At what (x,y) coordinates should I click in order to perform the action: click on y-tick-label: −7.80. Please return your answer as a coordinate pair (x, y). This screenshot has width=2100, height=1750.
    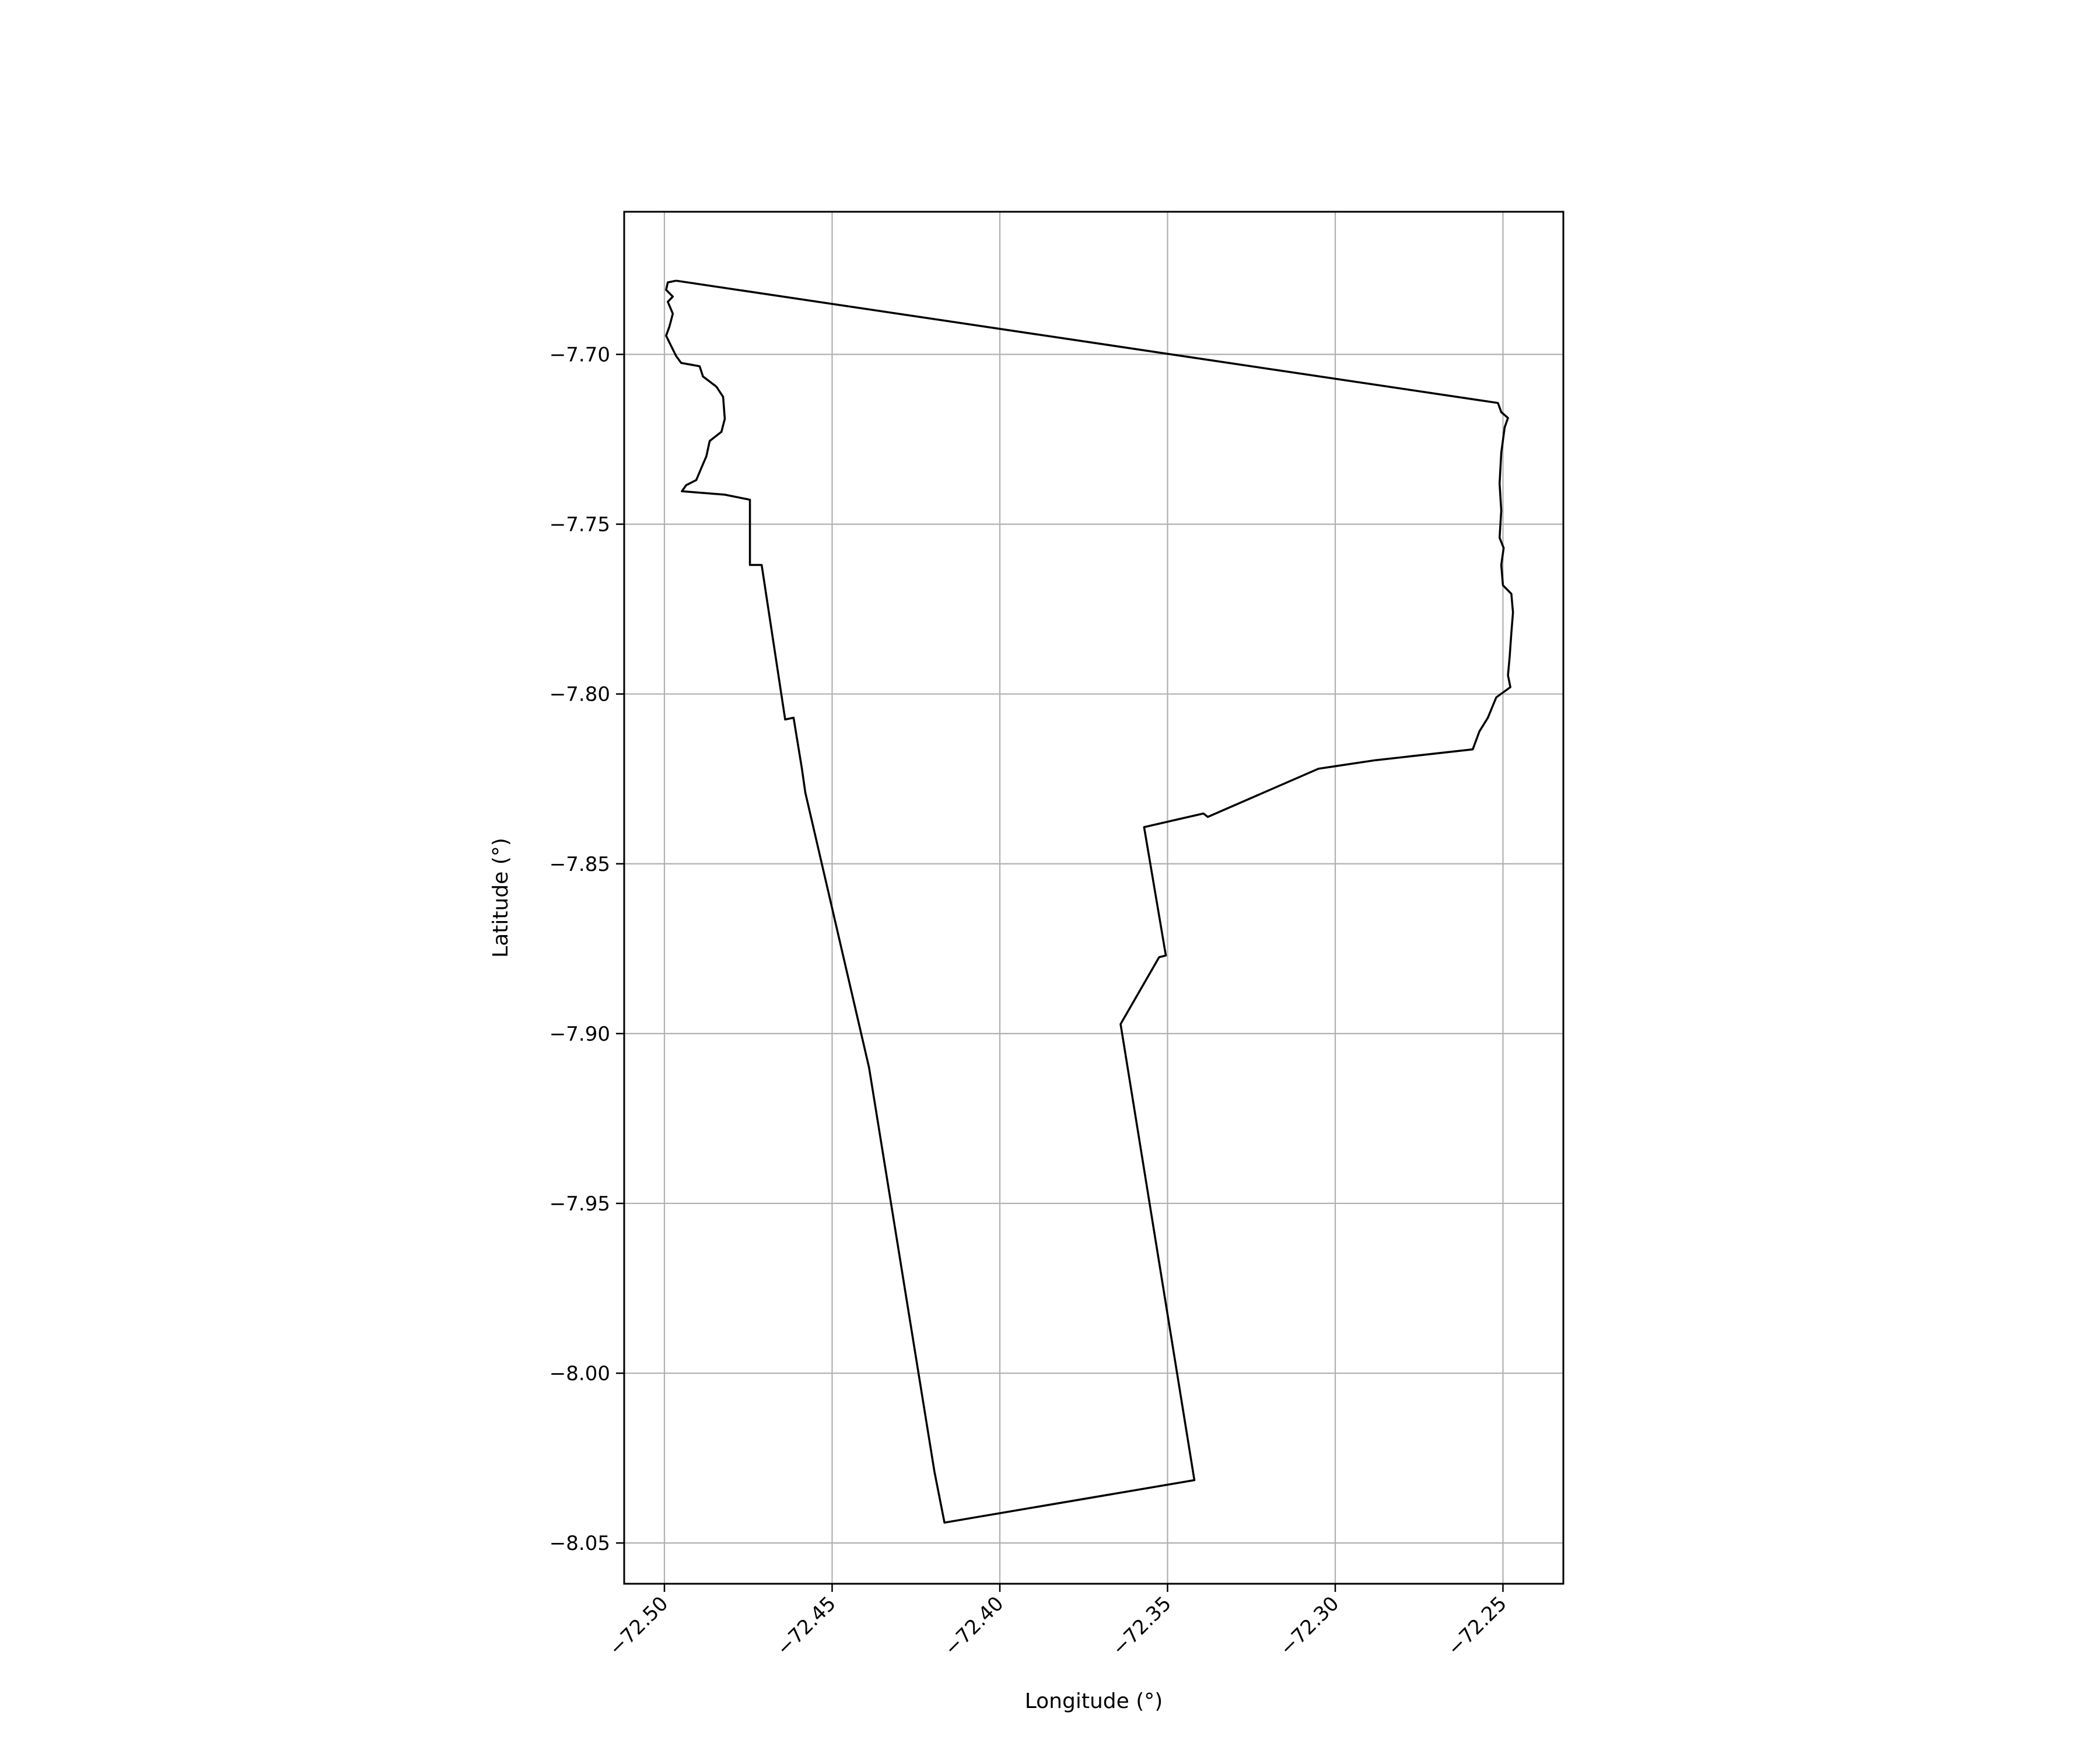
    Looking at the image, I should click on (580, 694).